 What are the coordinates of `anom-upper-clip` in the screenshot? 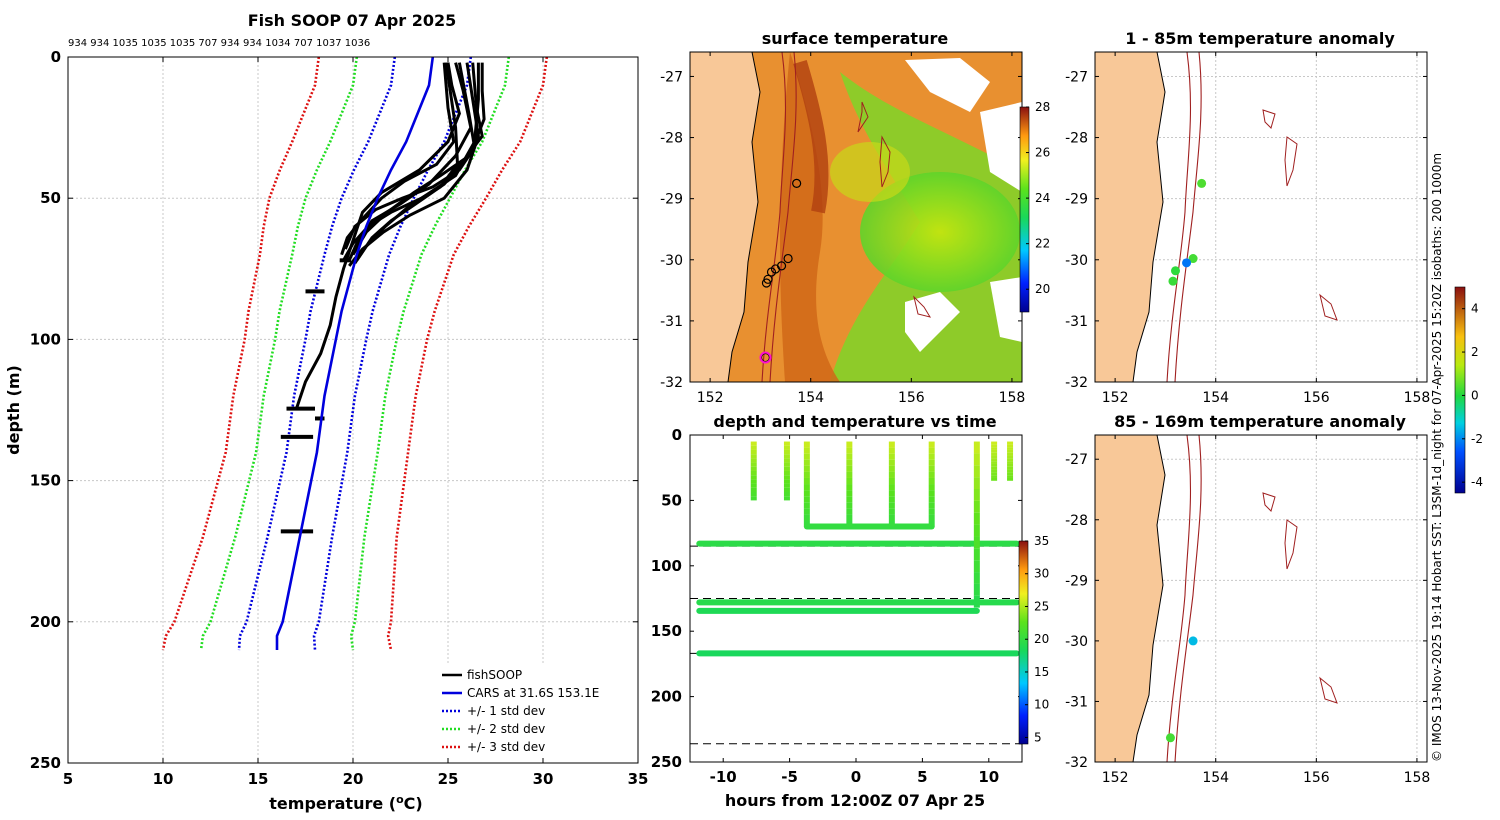 It's located at (1261, 217).